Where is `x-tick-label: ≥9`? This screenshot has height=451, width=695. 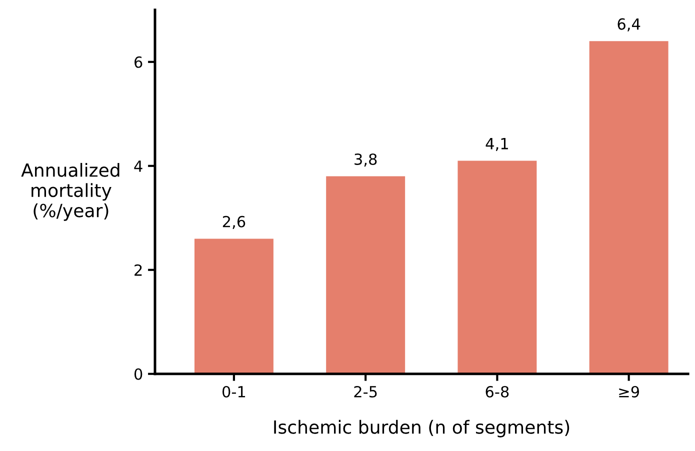
x-tick-label: ≥9 is located at coordinates (629, 392).